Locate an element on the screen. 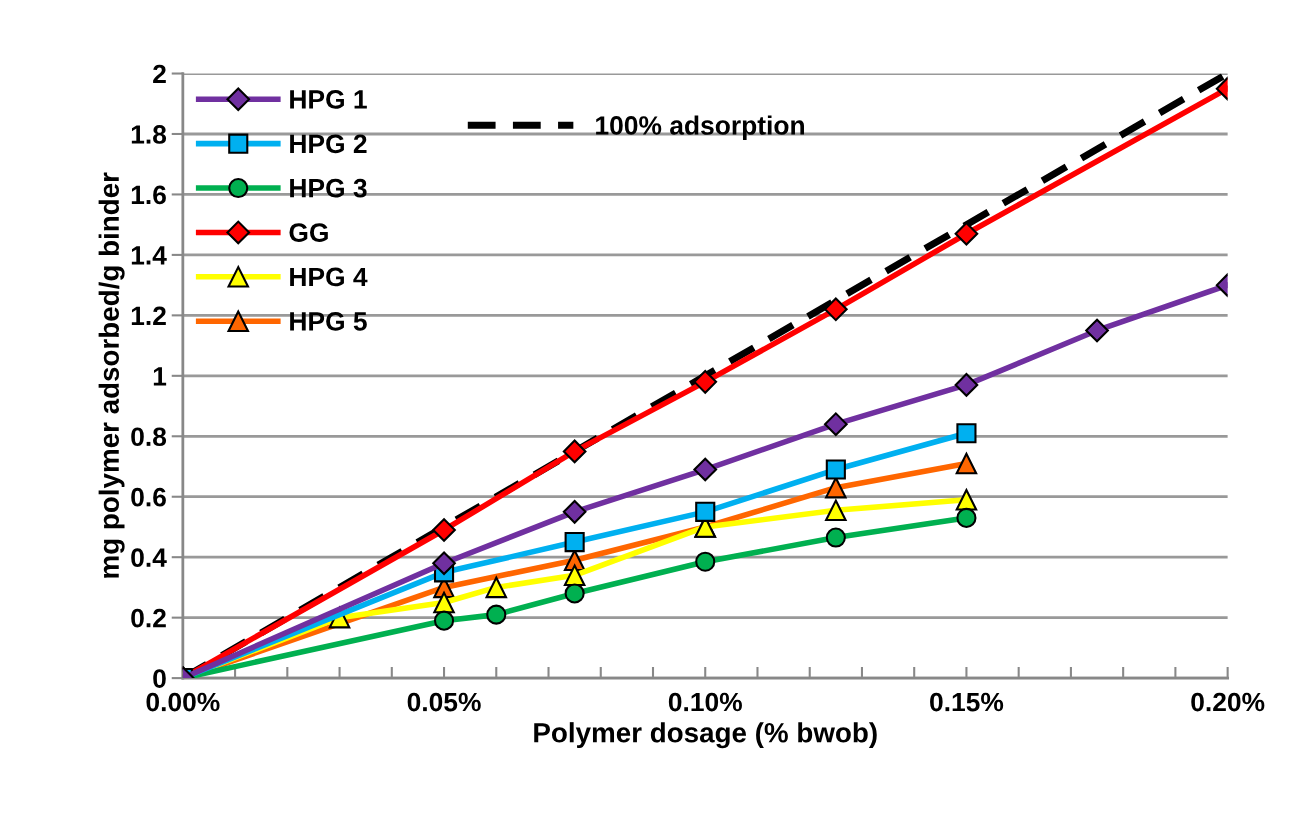 The width and height of the screenshot is (1306, 817). legend-label: HPG 3 is located at coordinates (328, 188).